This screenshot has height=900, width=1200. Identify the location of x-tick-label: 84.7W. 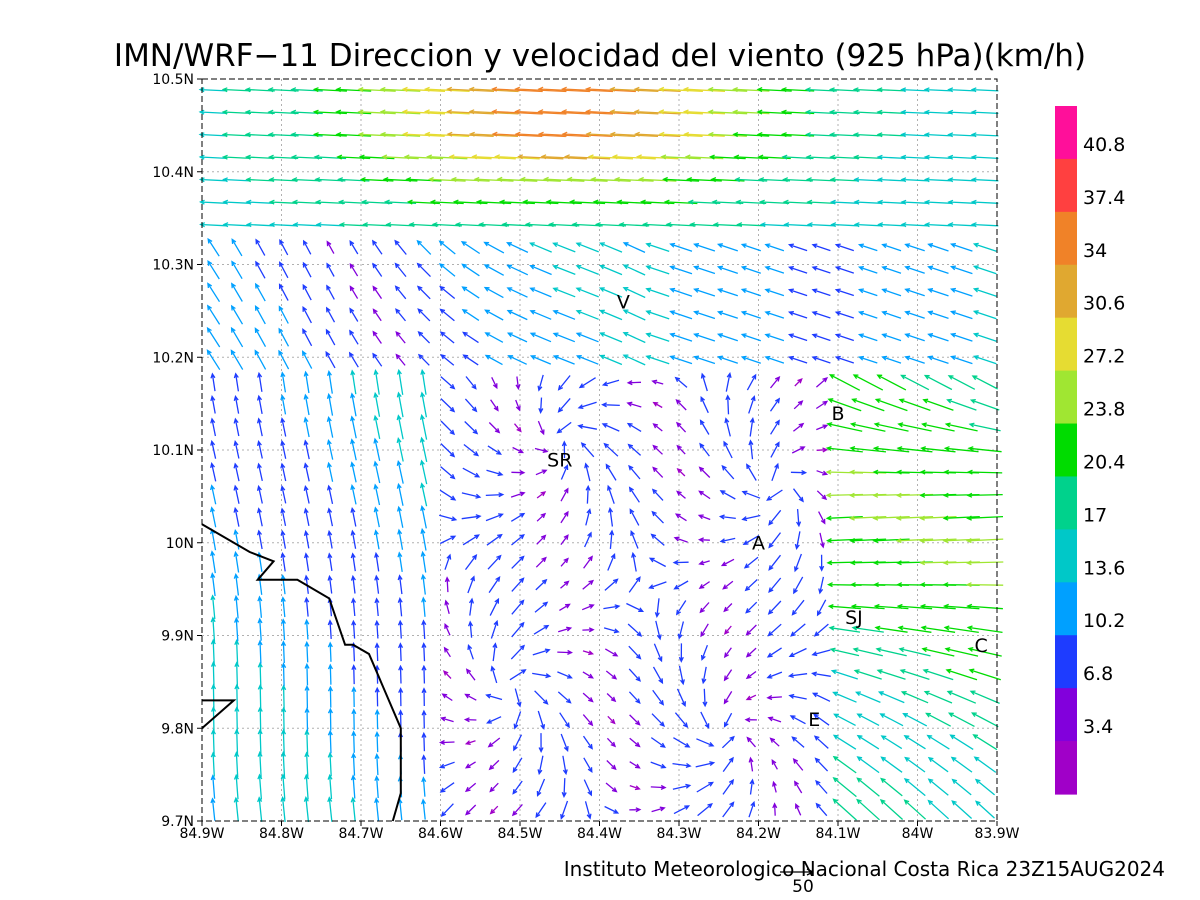
(360, 834).